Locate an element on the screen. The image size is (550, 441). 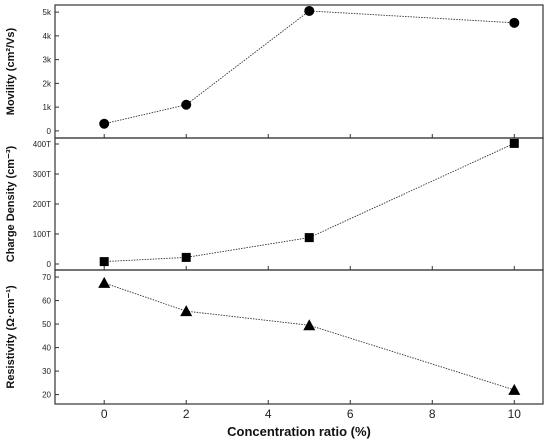
x-tick-label: 8 is located at coordinates (432, 414).